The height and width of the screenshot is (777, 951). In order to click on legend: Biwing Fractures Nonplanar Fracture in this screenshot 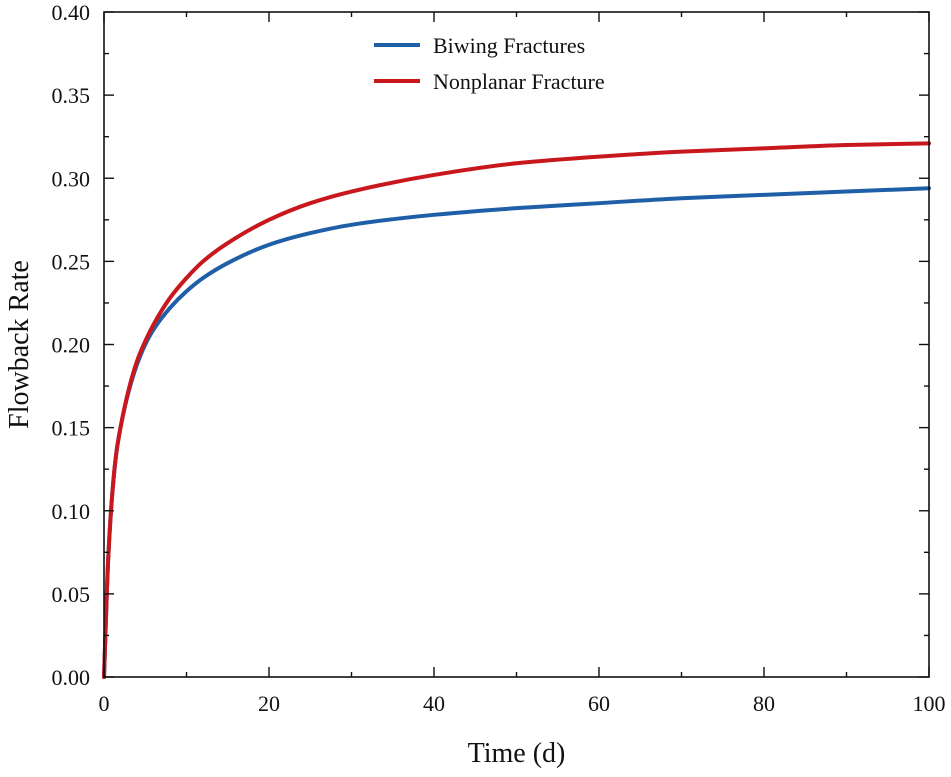, I will do `click(489, 63)`.